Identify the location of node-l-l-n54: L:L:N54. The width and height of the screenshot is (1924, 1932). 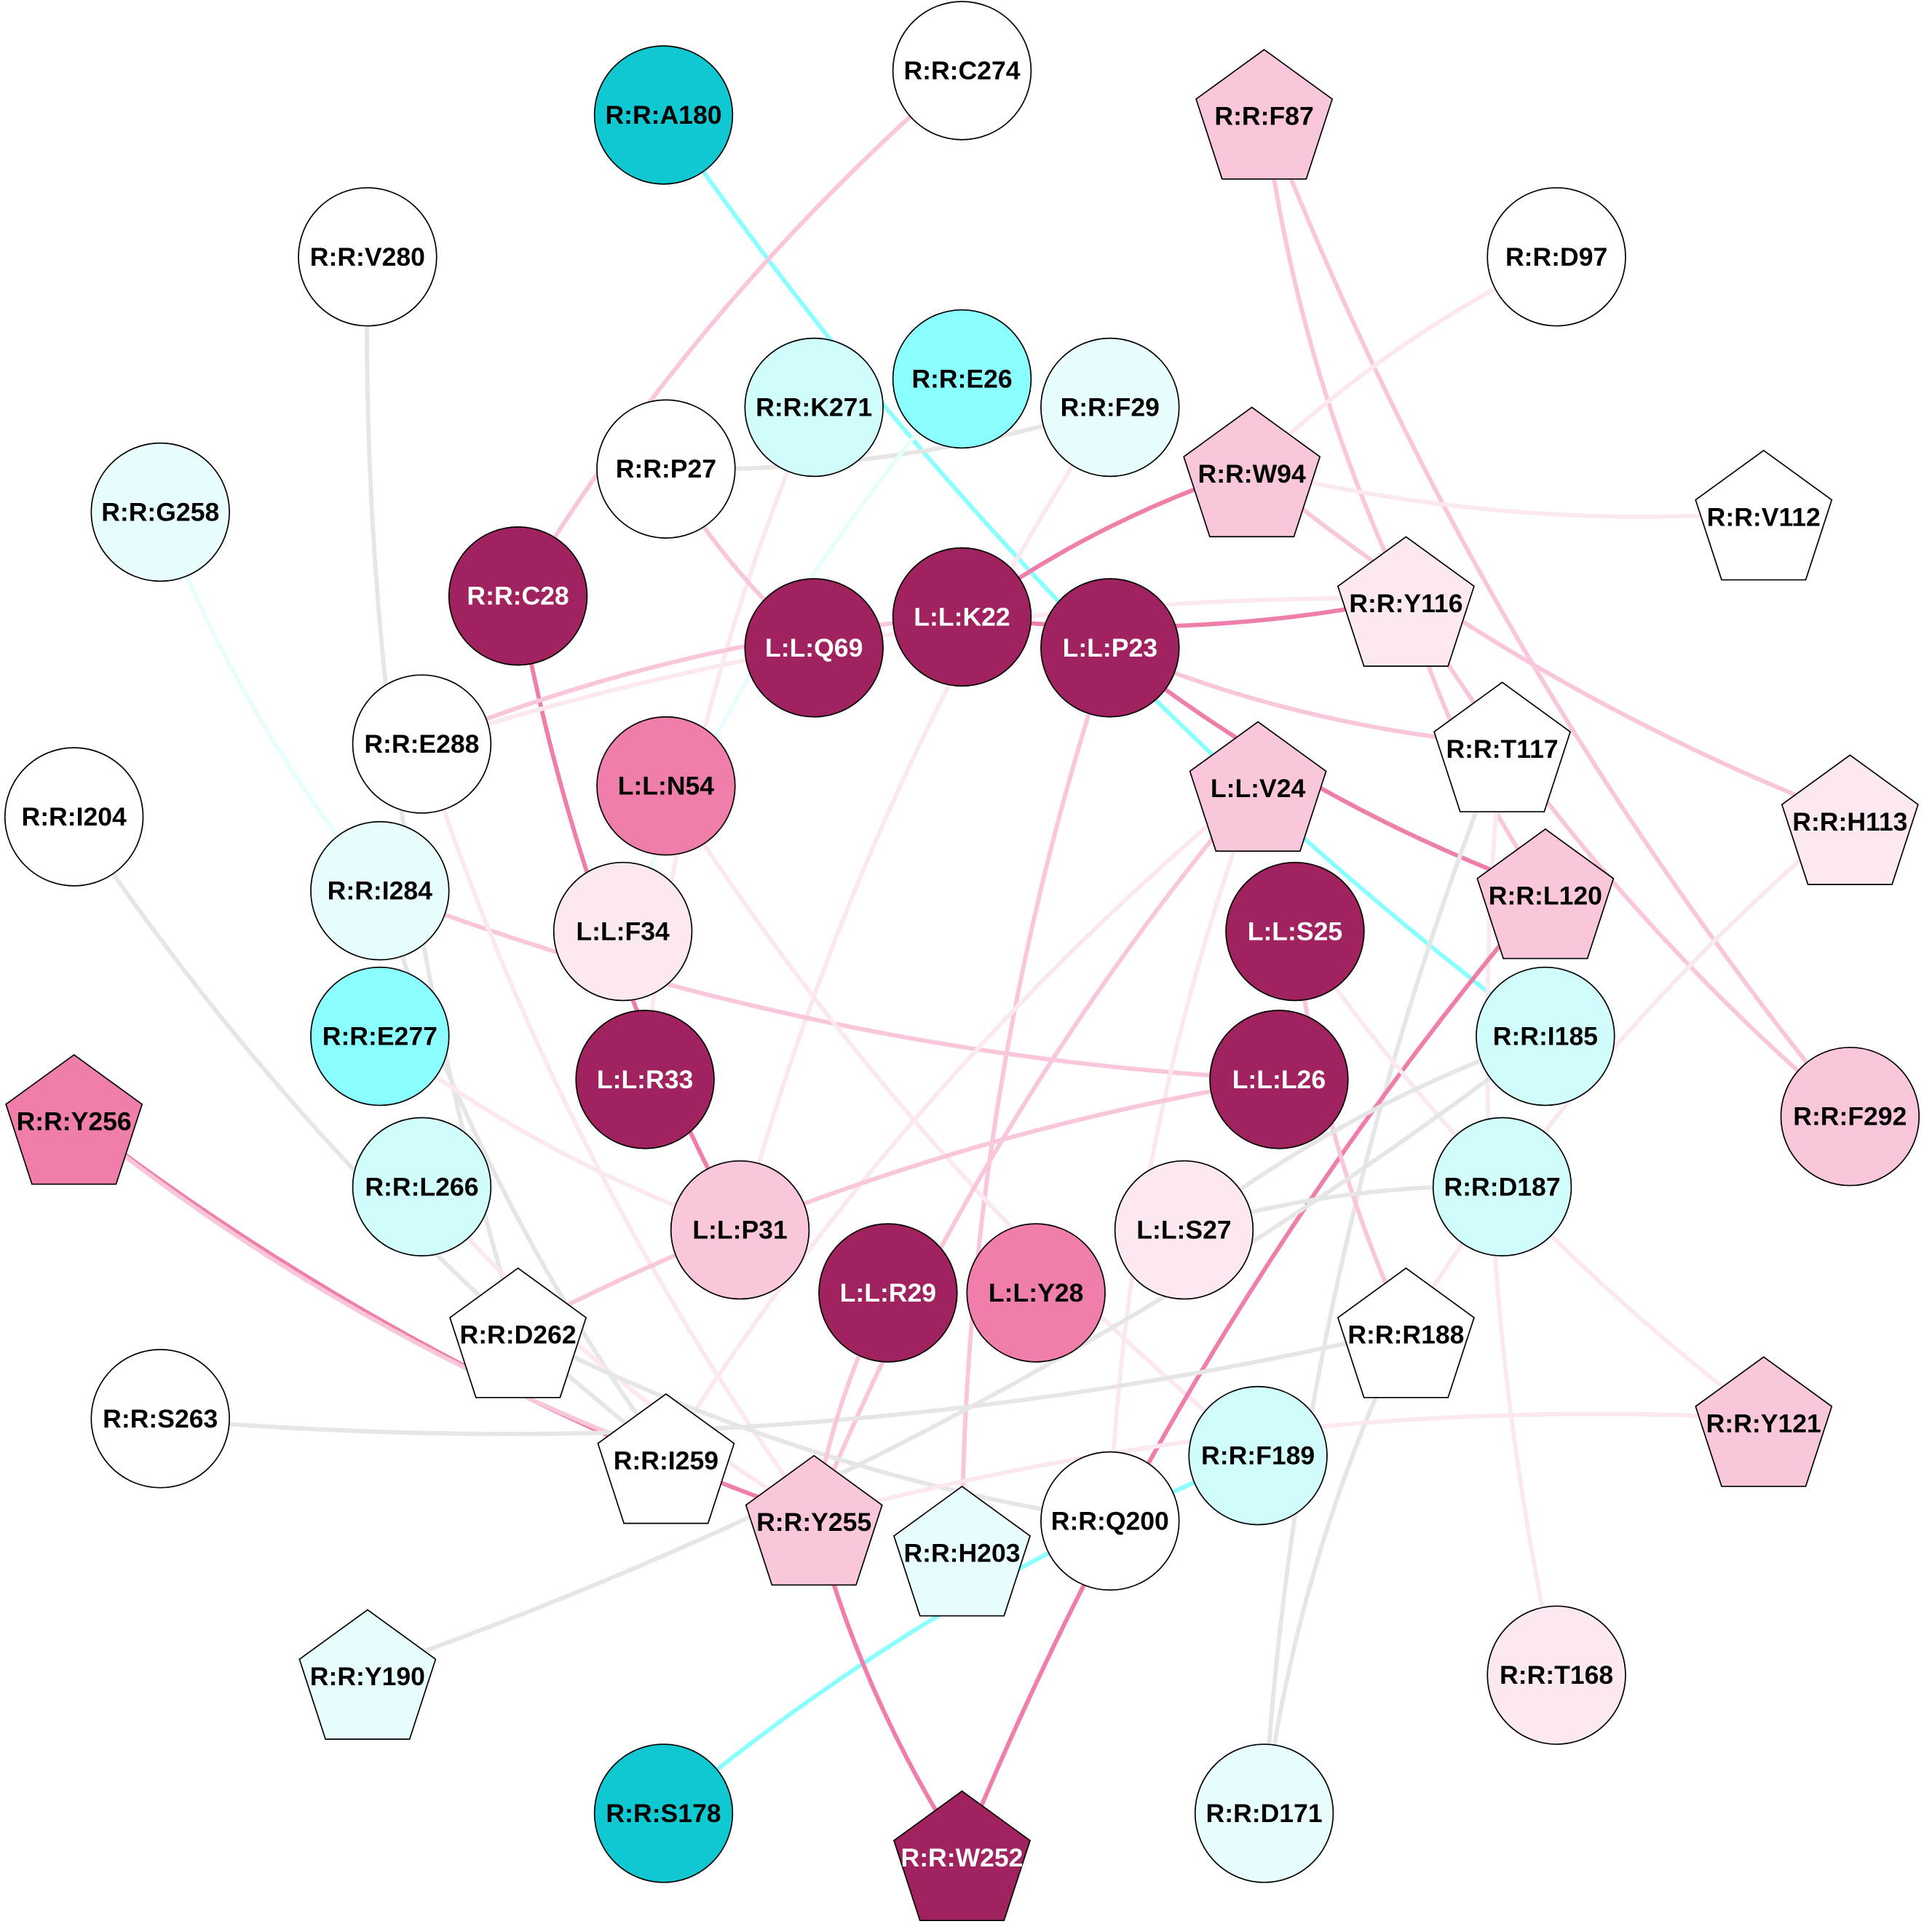
(666, 786).